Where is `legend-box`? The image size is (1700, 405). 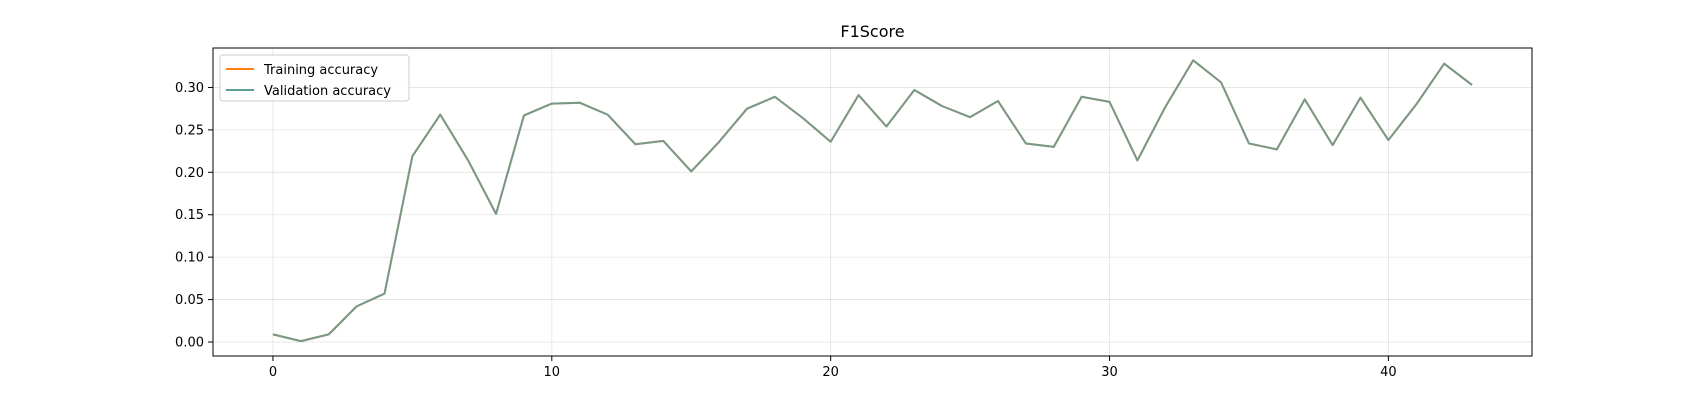 legend-box is located at coordinates (314, 78).